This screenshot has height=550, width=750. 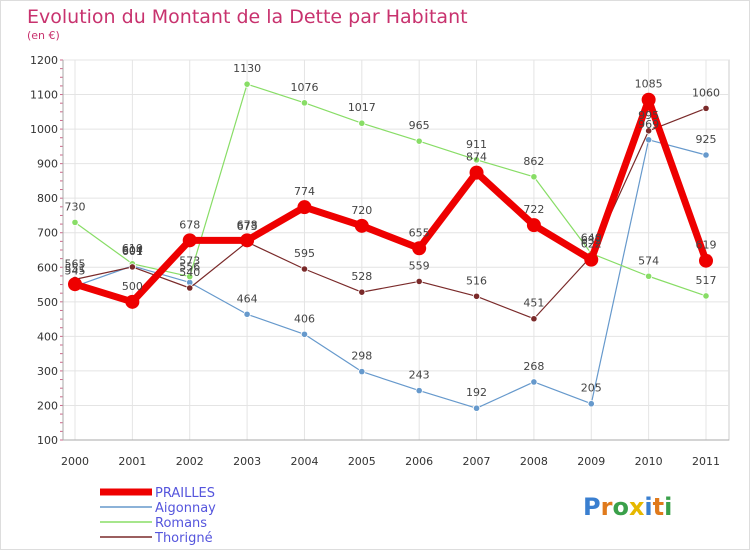 What do you see at coordinates (607, 507) in the screenshot?
I see `logo-letter: r` at bounding box center [607, 507].